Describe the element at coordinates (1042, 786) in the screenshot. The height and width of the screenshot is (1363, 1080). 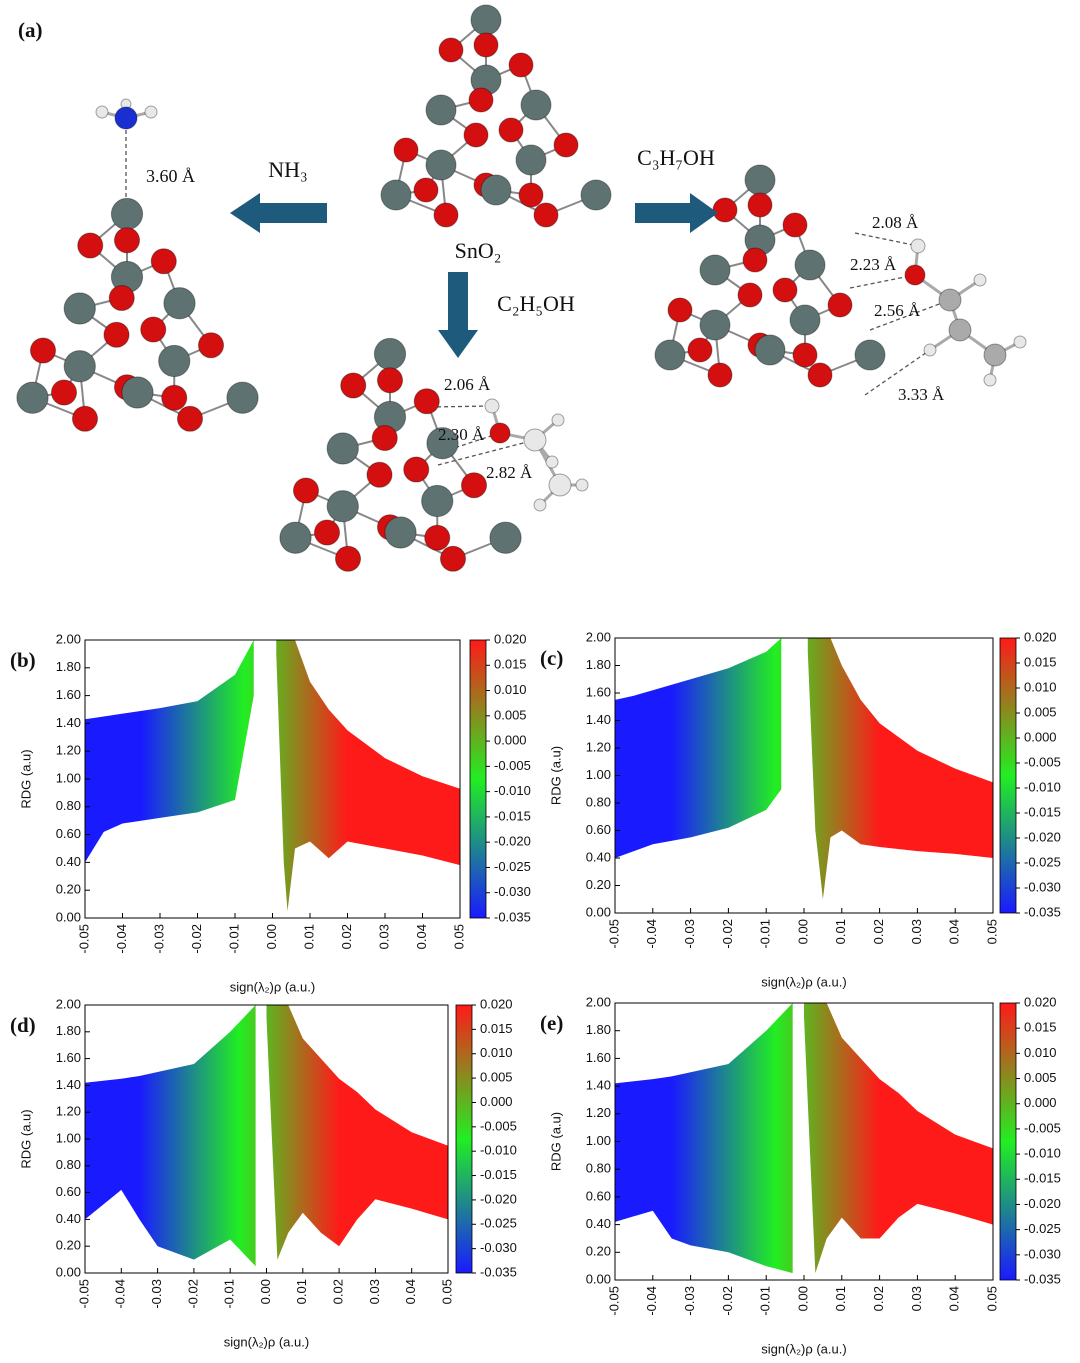
I see `colorbar-tick-label: -0.010` at that location.